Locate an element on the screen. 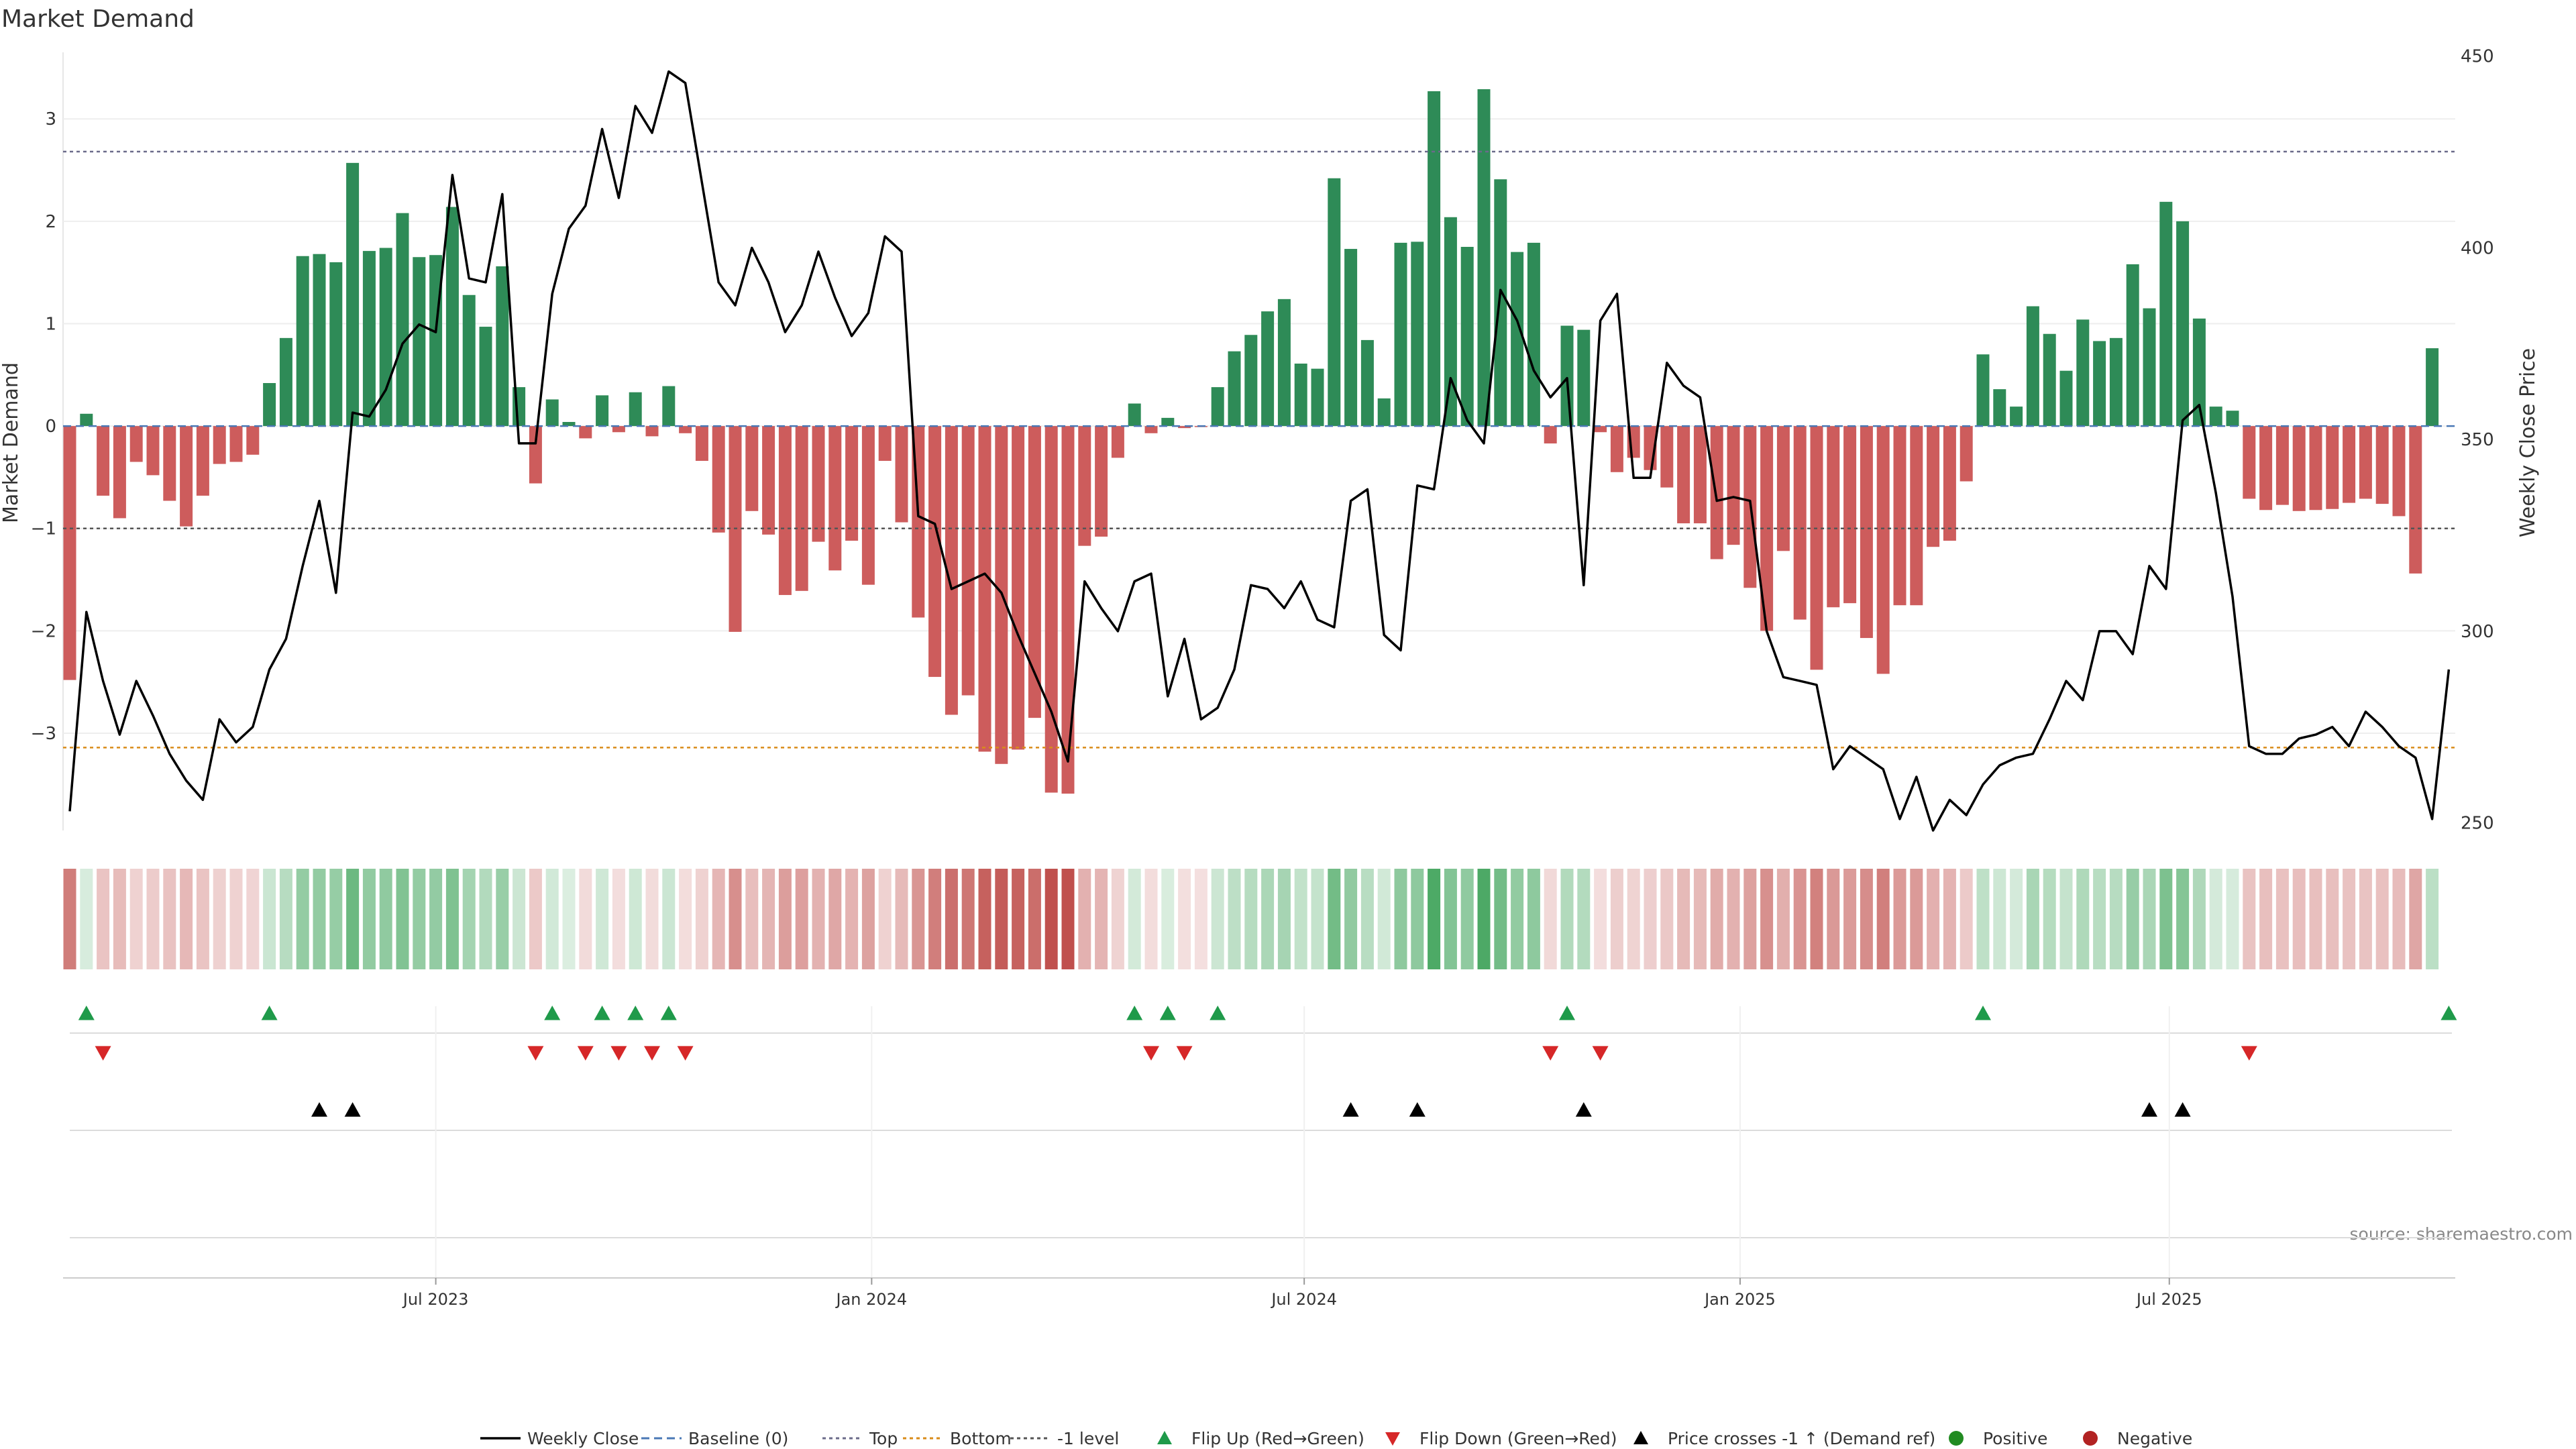  y2-axis-ticks: 450 400 350 300 250 is located at coordinates (2477, 440).